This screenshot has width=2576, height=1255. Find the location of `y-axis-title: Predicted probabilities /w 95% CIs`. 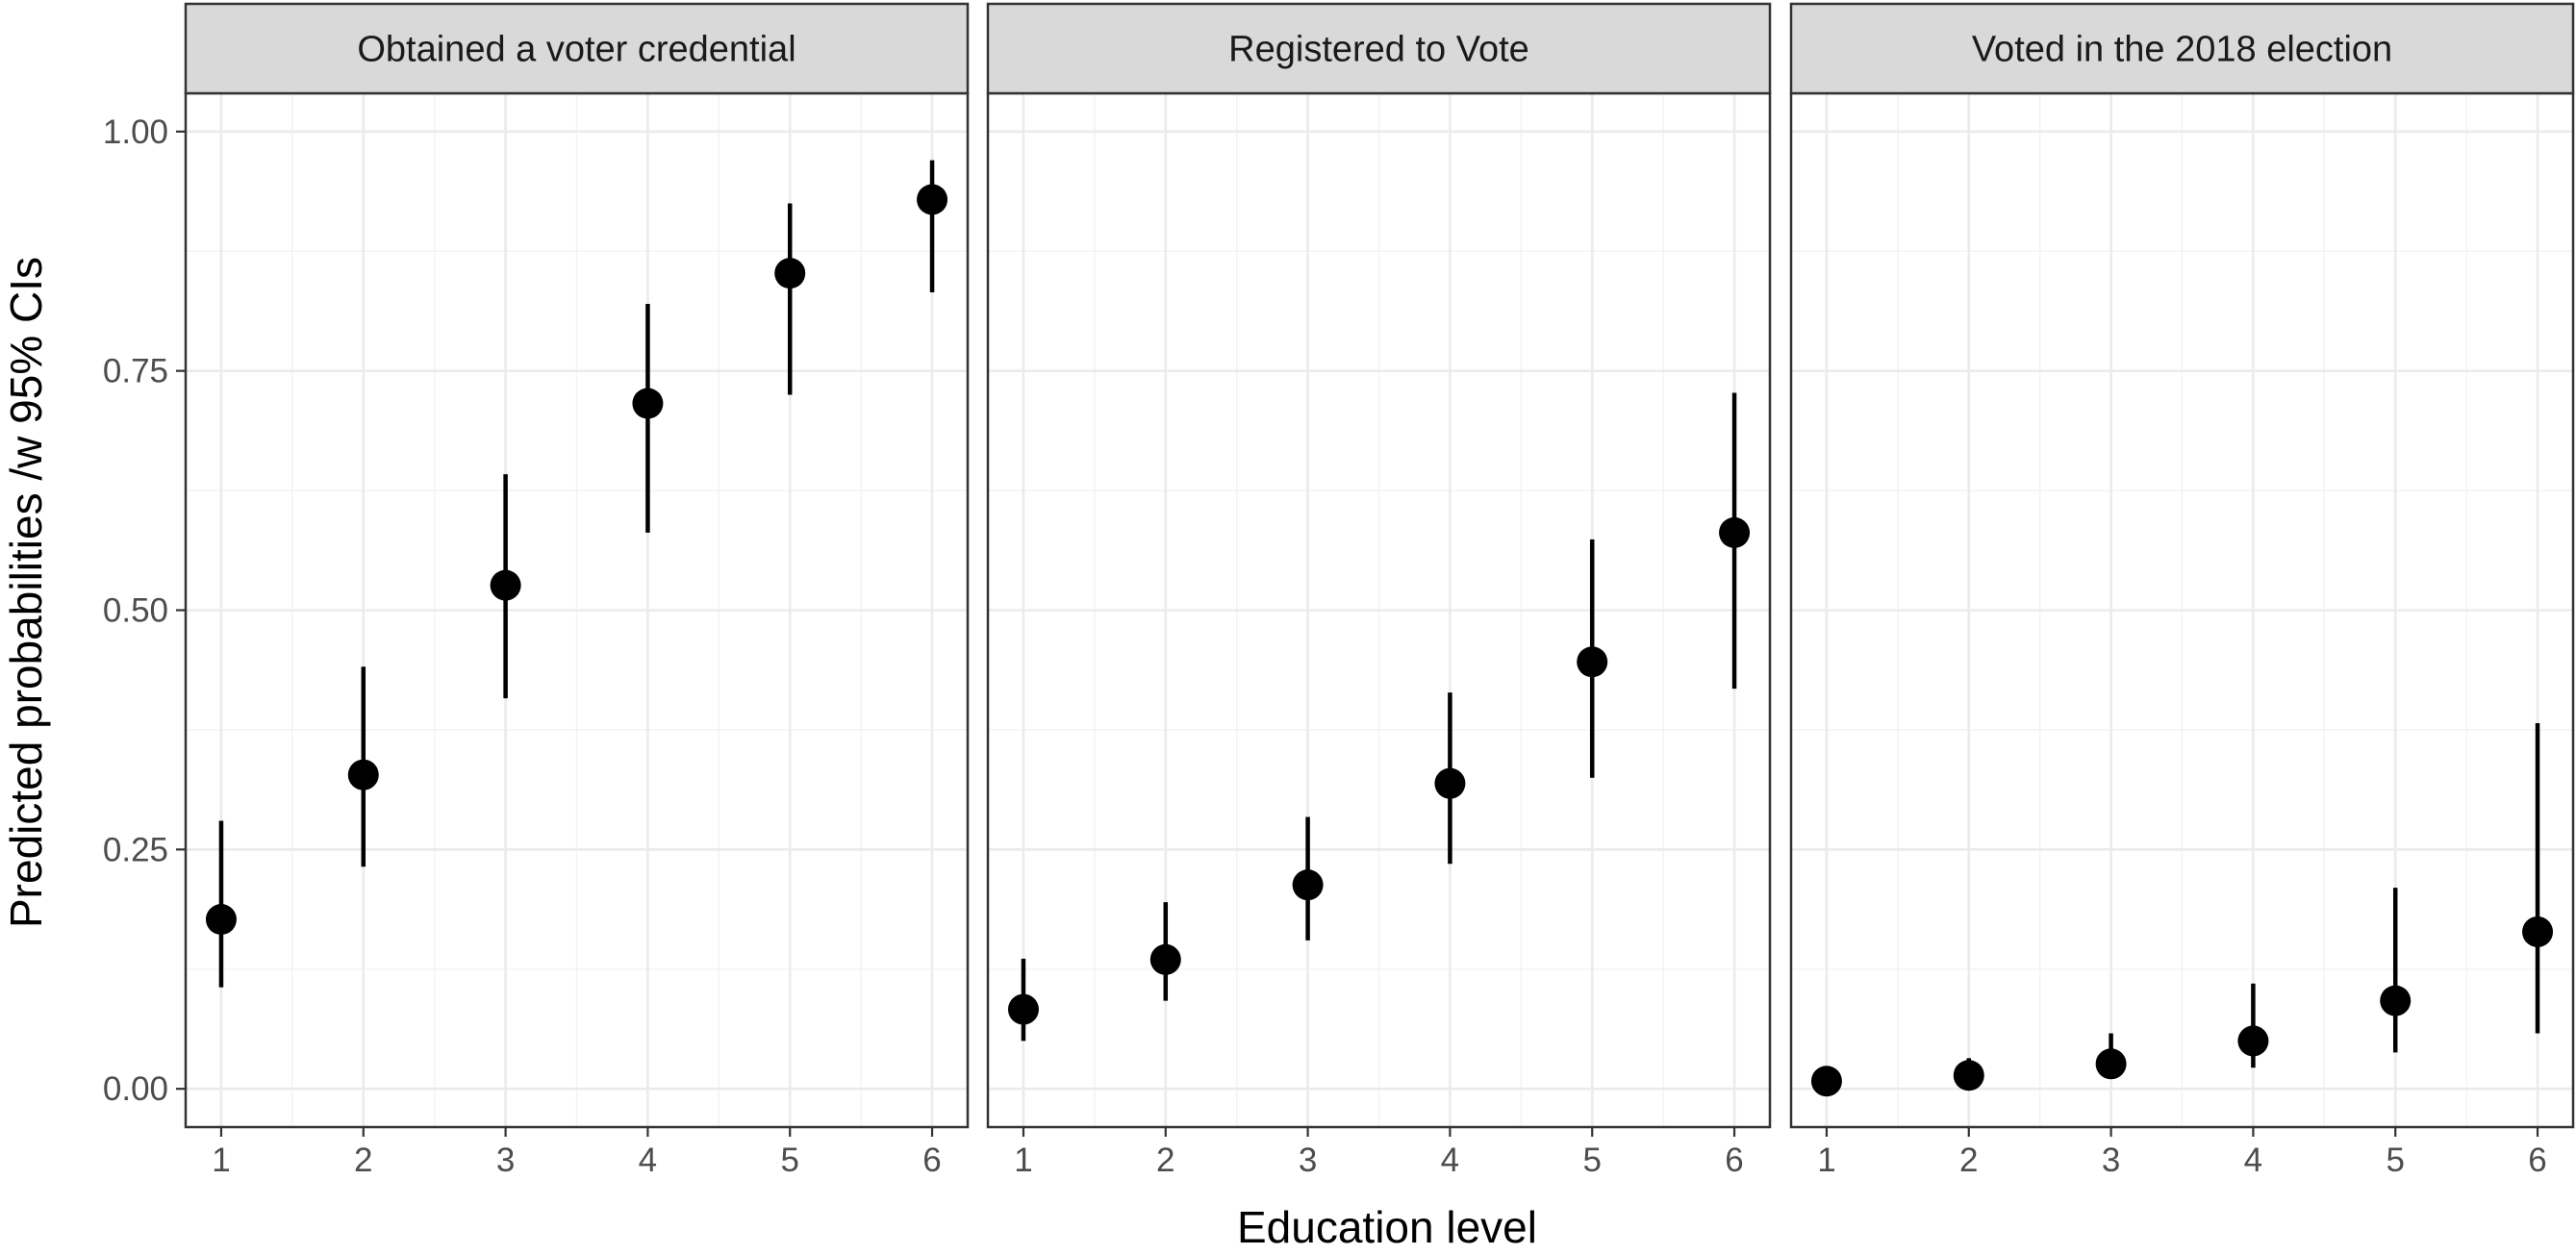

y-axis-title: Predicted probabilities /w 95% CIs is located at coordinates (26, 592).